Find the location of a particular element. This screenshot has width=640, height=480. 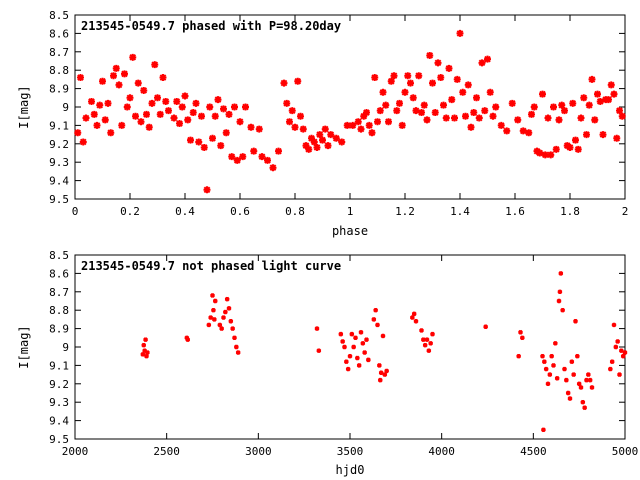

y-tick-label: 9 is located at coordinates (65, 347).